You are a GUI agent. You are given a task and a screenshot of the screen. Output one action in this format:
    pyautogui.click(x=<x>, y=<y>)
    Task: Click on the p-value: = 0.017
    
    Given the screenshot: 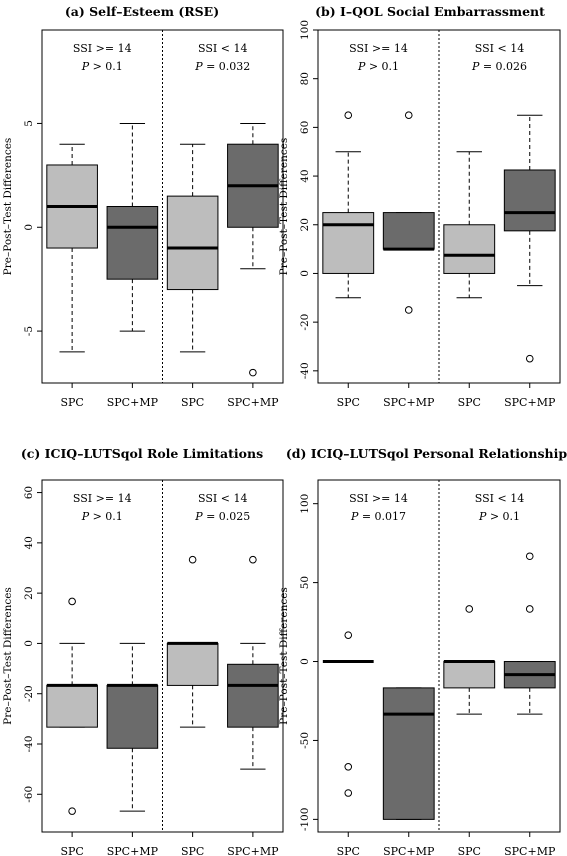 What is the action you would take?
    pyautogui.click(x=382, y=516)
    